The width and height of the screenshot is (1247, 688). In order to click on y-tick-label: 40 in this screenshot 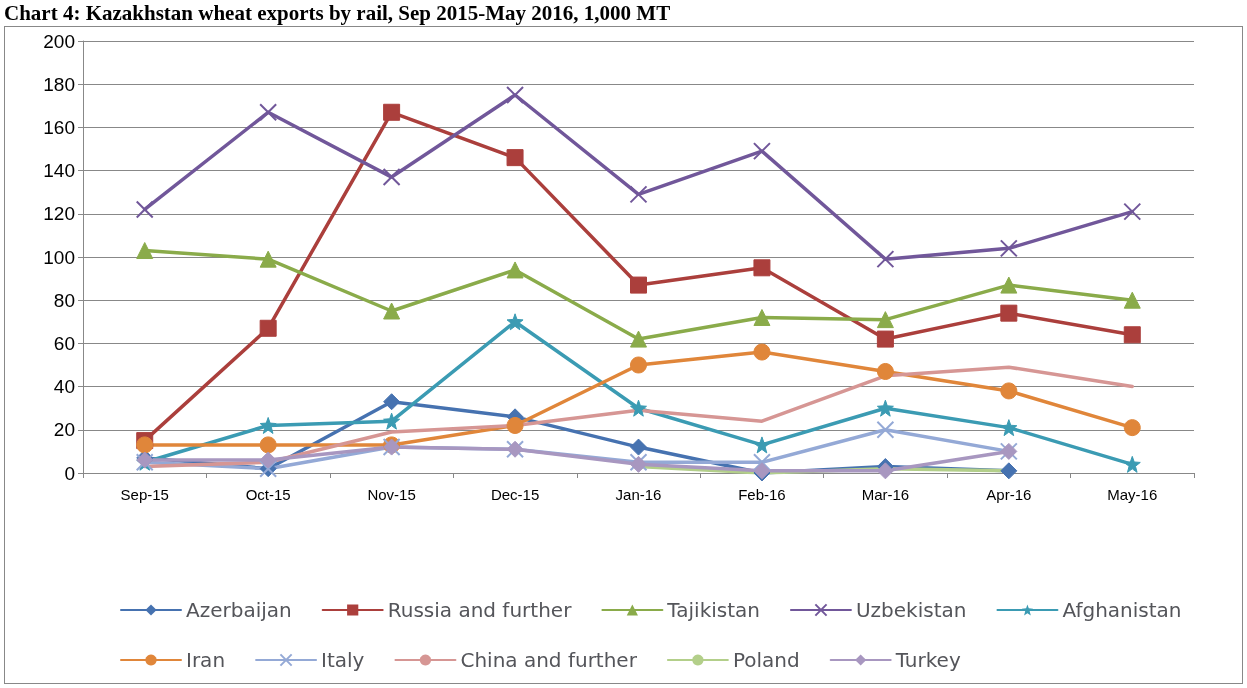, I will do `click(64, 387)`.